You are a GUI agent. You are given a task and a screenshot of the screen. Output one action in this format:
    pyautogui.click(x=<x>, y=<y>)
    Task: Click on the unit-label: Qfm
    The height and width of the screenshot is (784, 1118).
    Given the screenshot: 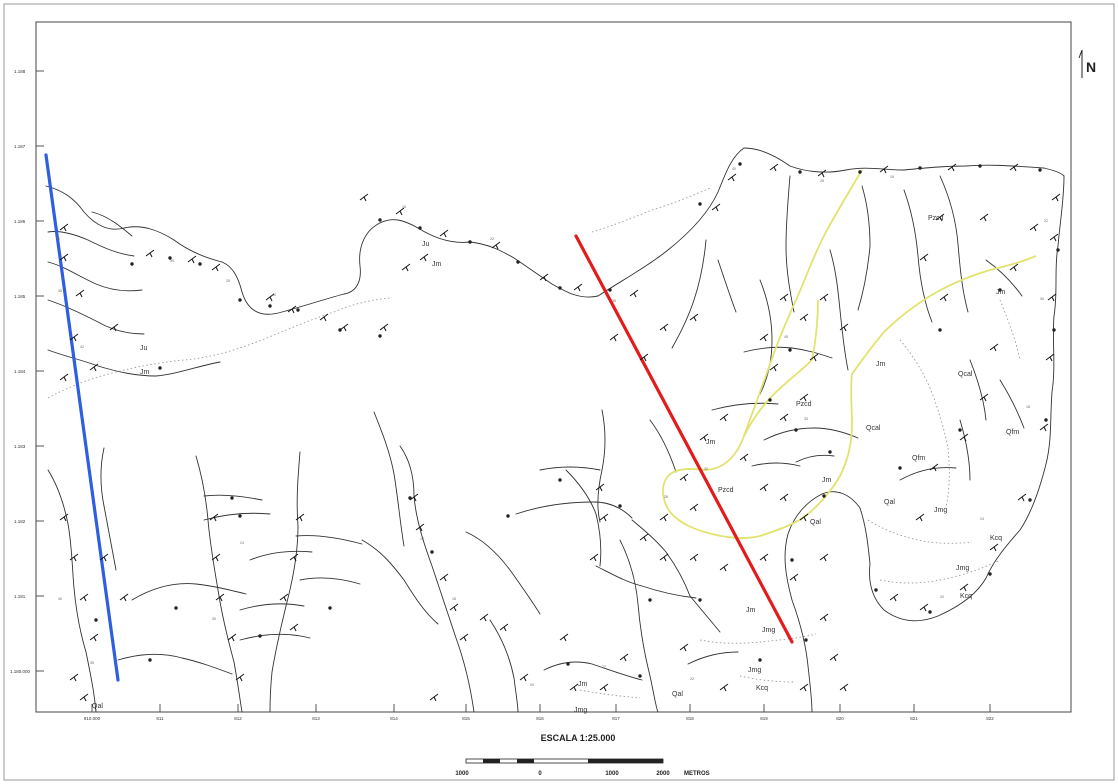 What is the action you would take?
    pyautogui.click(x=918, y=458)
    